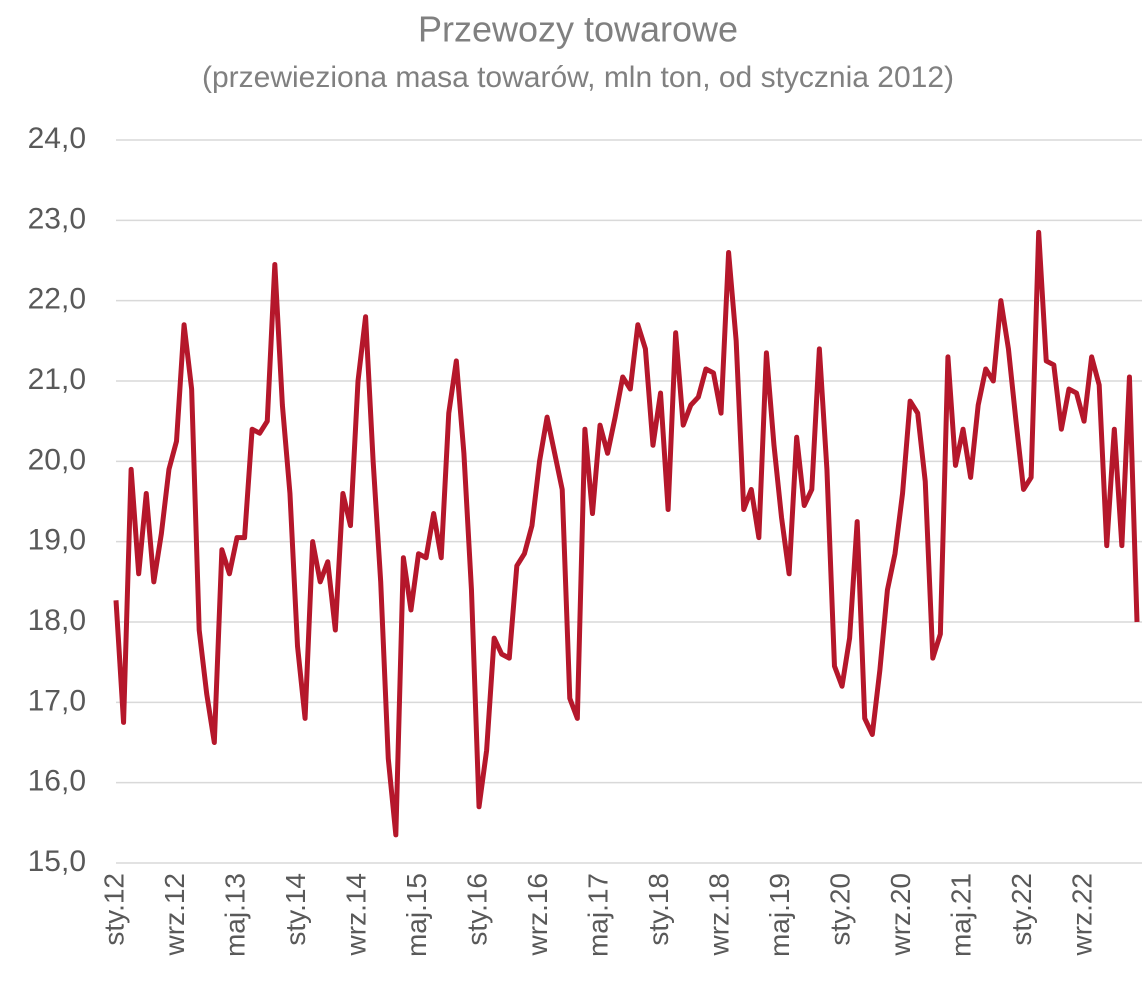  What do you see at coordinates (658, 909) in the screenshot?
I see `x-tick-label: sty.18` at bounding box center [658, 909].